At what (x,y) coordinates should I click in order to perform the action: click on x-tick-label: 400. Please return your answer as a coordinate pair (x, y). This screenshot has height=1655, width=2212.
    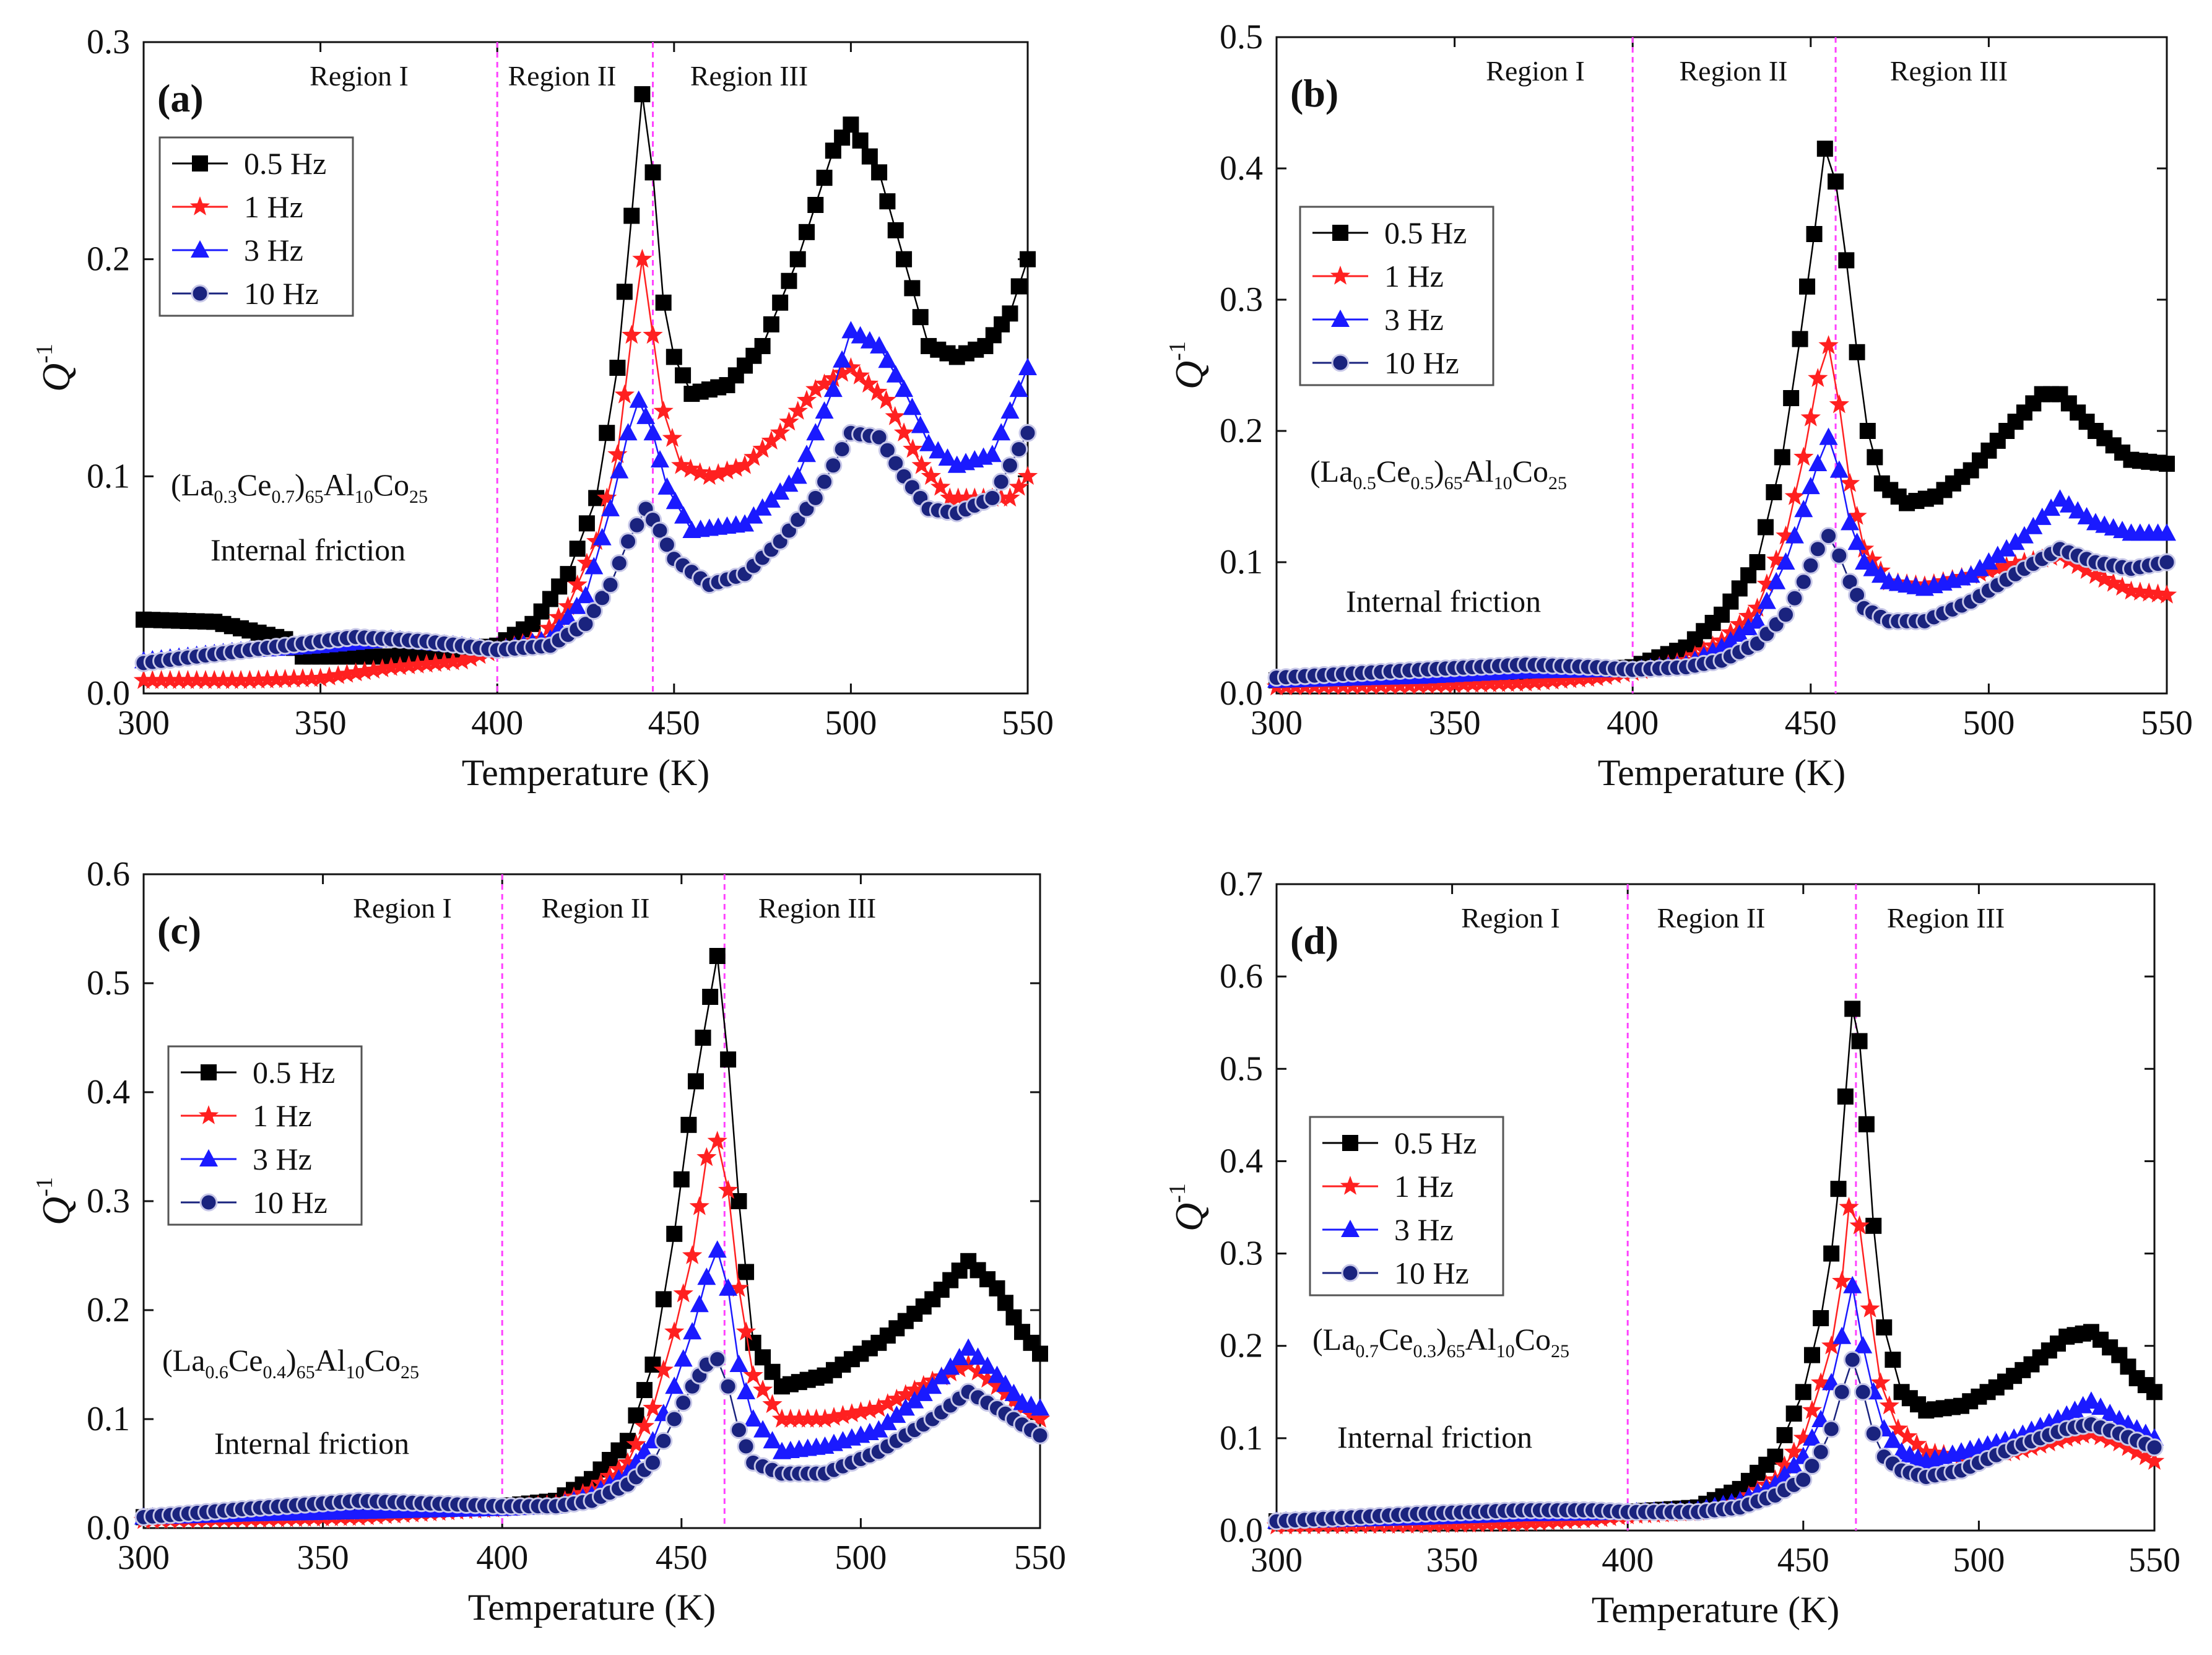
    Looking at the image, I should click on (1633, 723).